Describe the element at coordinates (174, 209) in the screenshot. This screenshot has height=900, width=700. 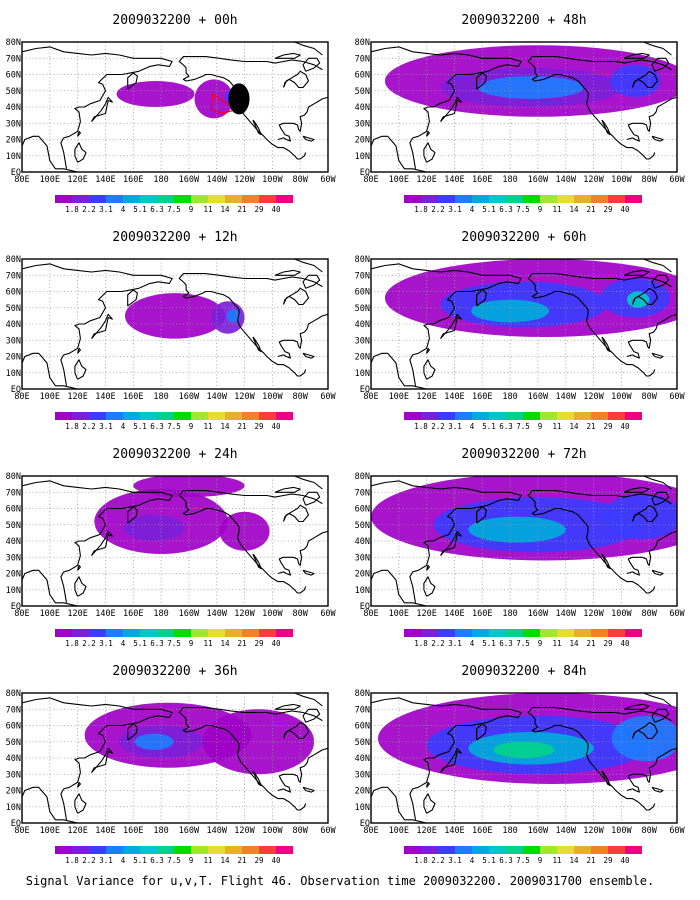
I see `colorbar-label: 7.5` at that location.